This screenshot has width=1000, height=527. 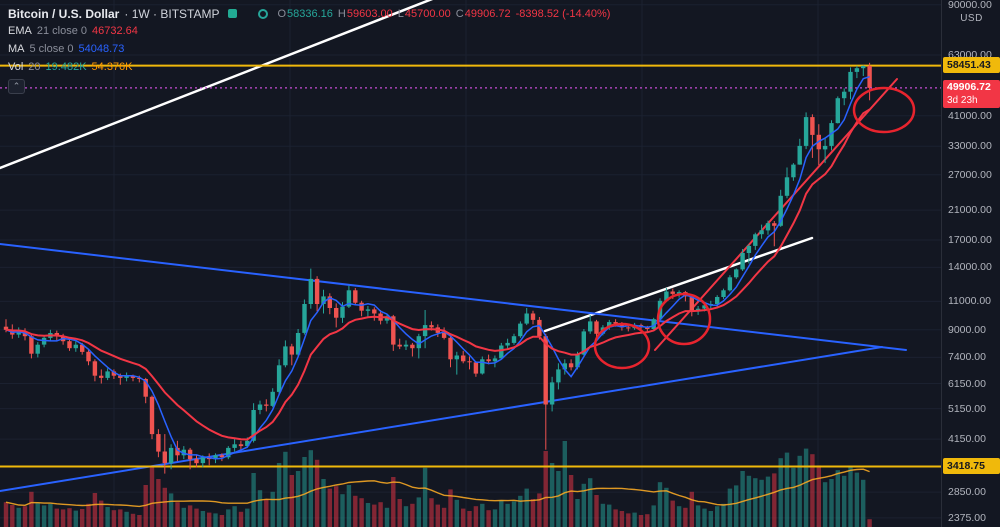 I want to click on indicator-ma-name: MA, so click(x=16, y=49).